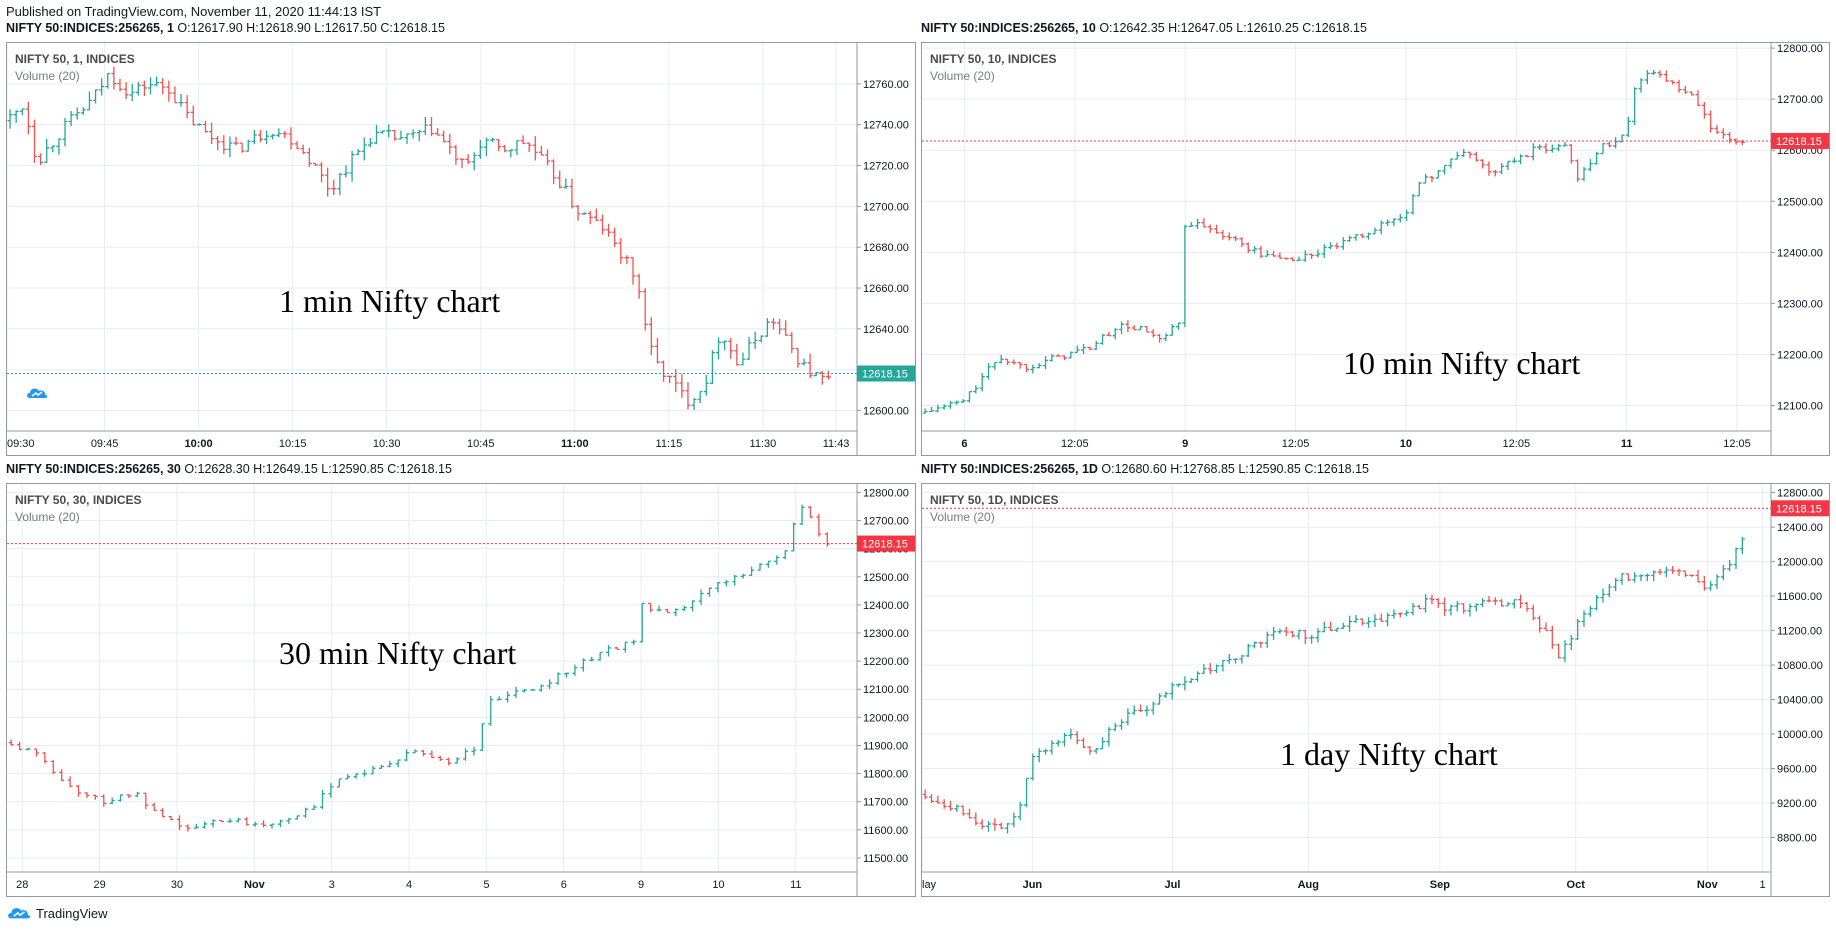 This screenshot has width=1836, height=932. Describe the element at coordinates (885, 746) in the screenshot. I see `y-tick-label: 11900.00` at that location.